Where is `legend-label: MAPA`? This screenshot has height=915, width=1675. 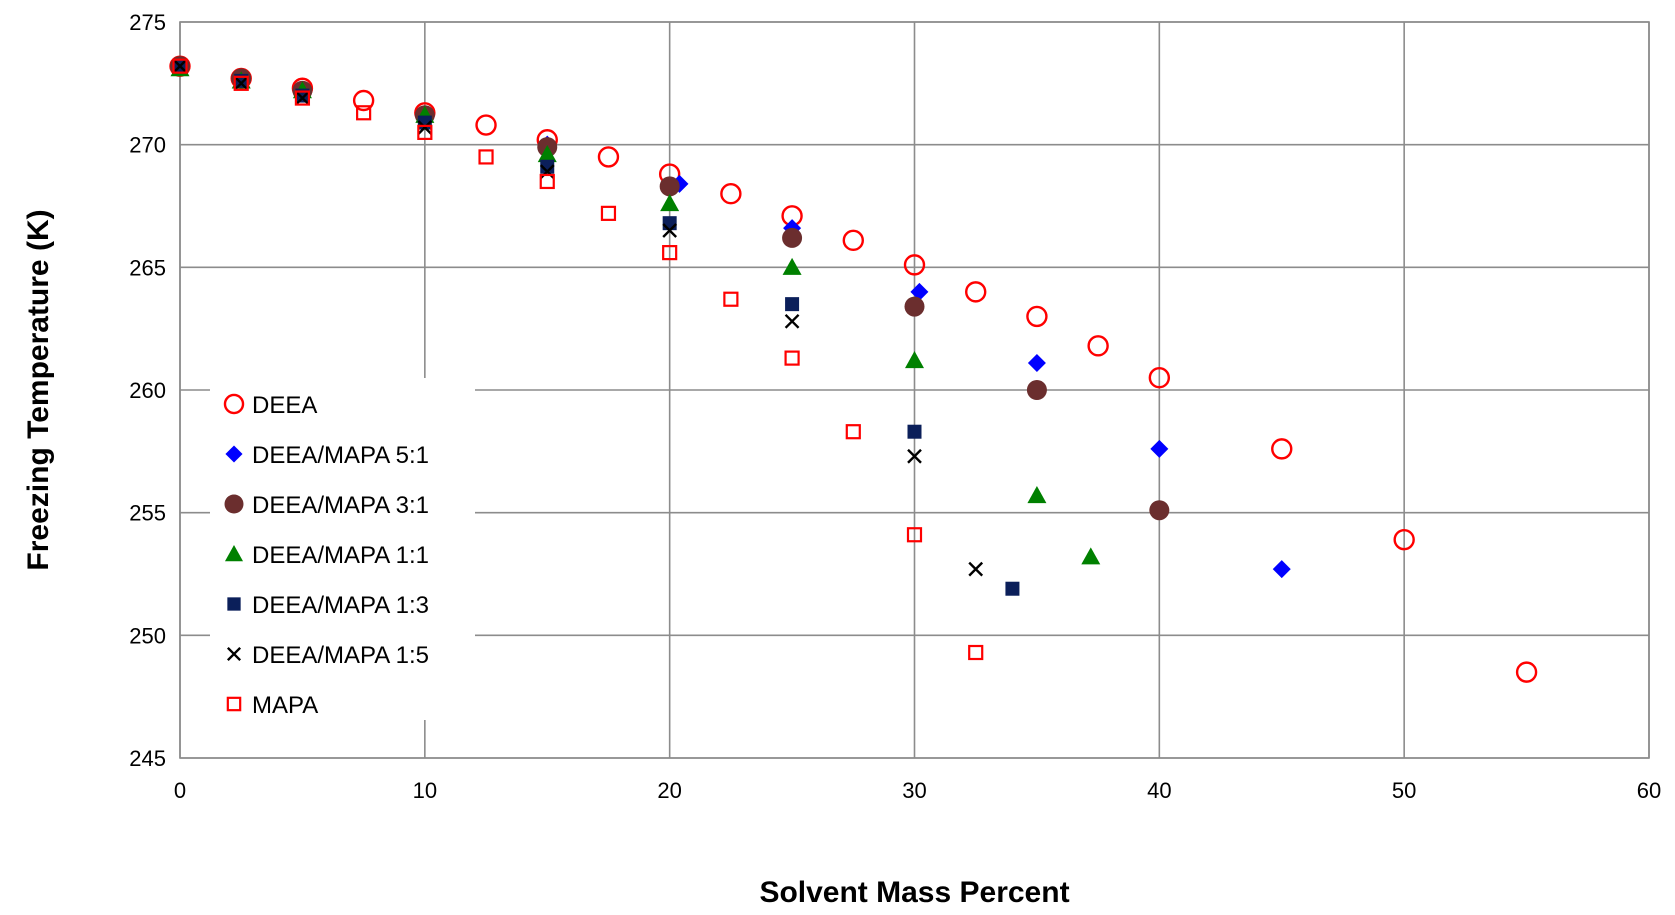
legend-label: MAPA is located at coordinates (285, 705).